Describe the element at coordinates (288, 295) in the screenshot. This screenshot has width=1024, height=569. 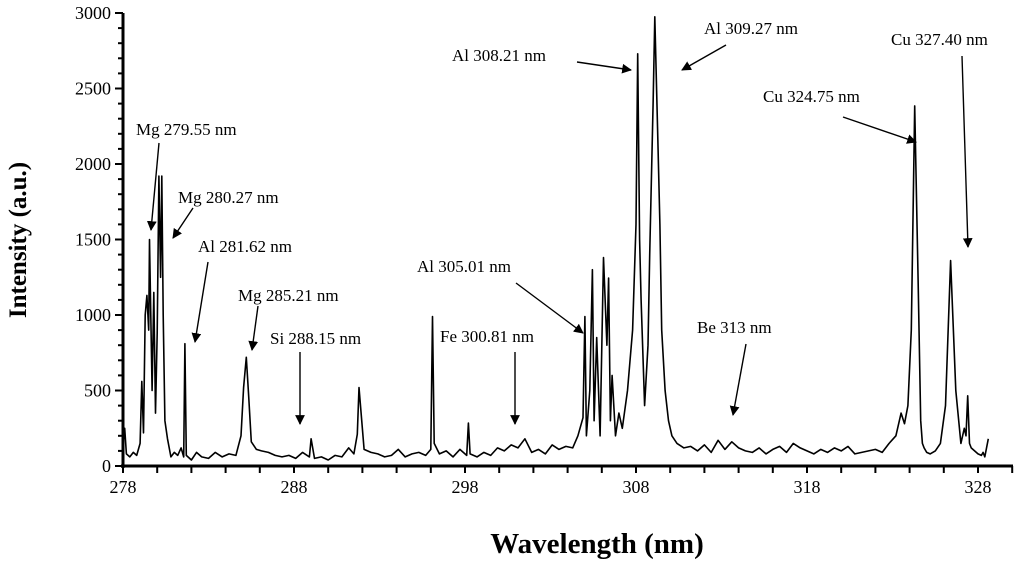
I see `annotation-label: Mg 285.21 nm` at that location.